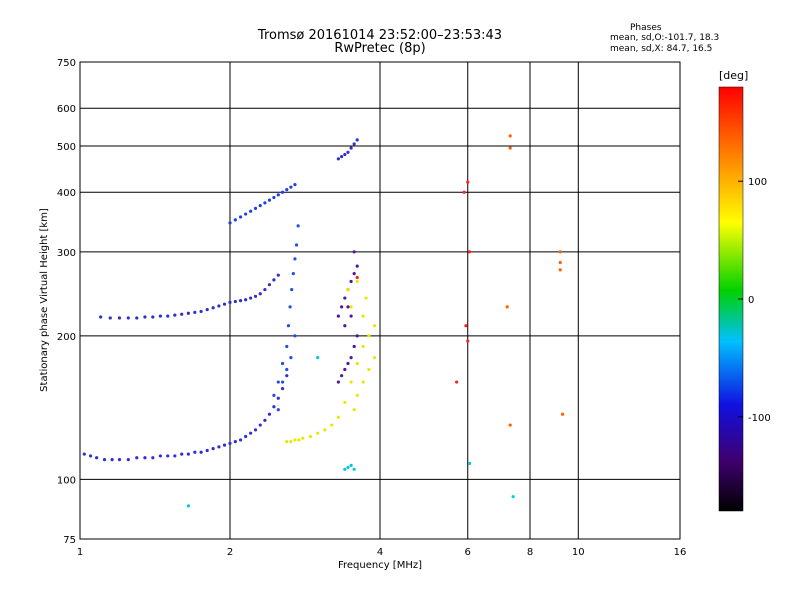 This screenshot has height=600, width=800. I want to click on y-tick-label: 300, so click(66, 253).